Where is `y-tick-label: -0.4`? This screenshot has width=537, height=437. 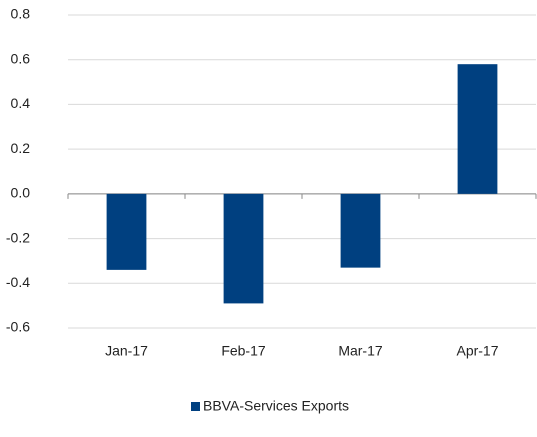 y-tick-label: -0.4 is located at coordinates (18, 282).